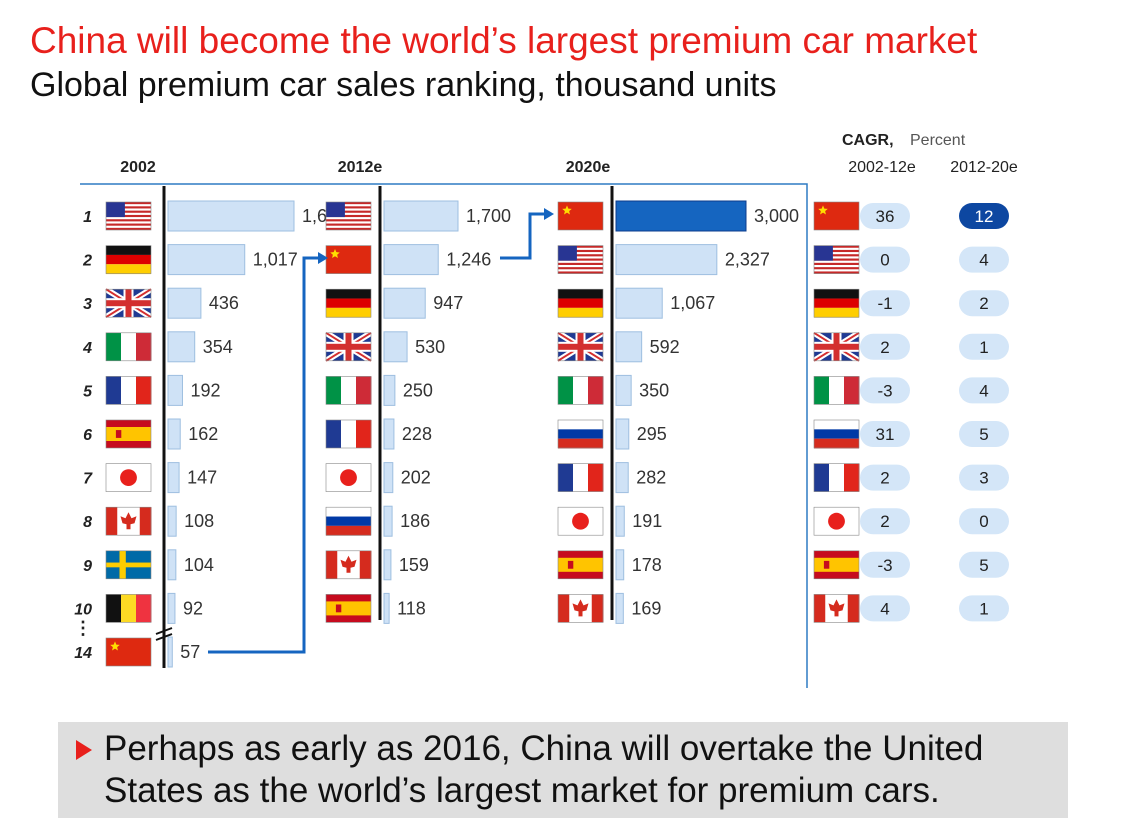 The image size is (1130, 840). What do you see at coordinates (348, 565) in the screenshot?
I see `flag-ca-icon` at bounding box center [348, 565].